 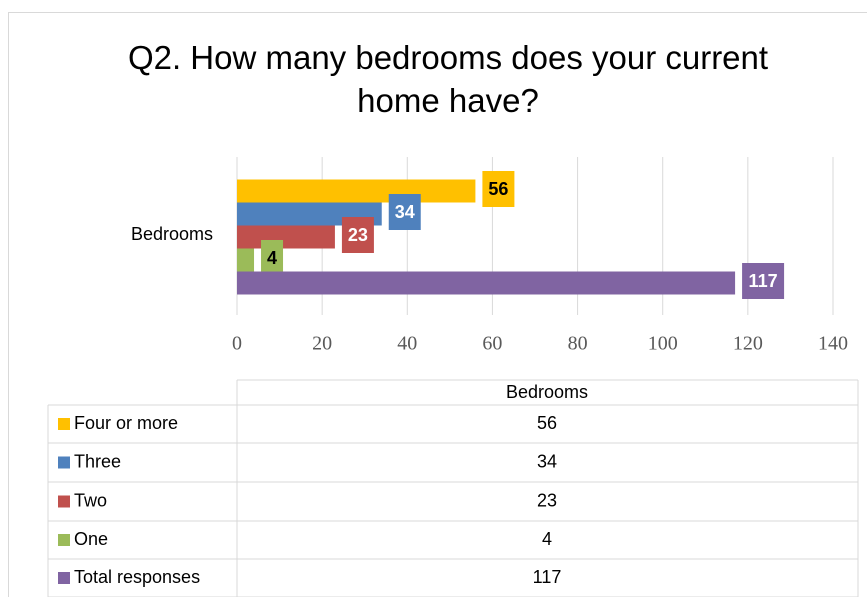 I want to click on x-tick-label: 100, so click(x=663, y=344).